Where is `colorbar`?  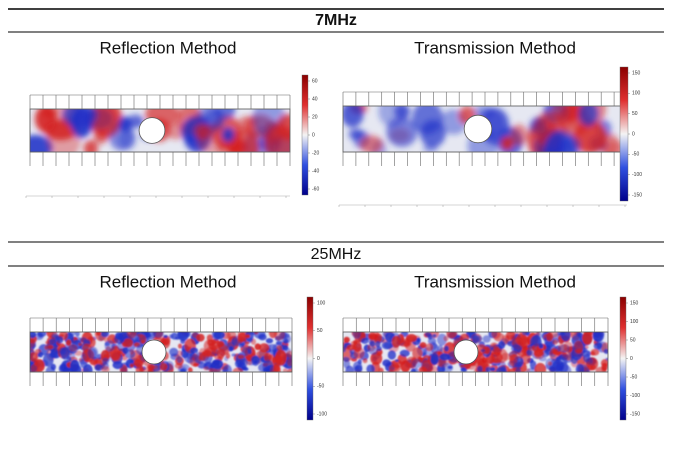
colorbar is located at coordinates (624, 134).